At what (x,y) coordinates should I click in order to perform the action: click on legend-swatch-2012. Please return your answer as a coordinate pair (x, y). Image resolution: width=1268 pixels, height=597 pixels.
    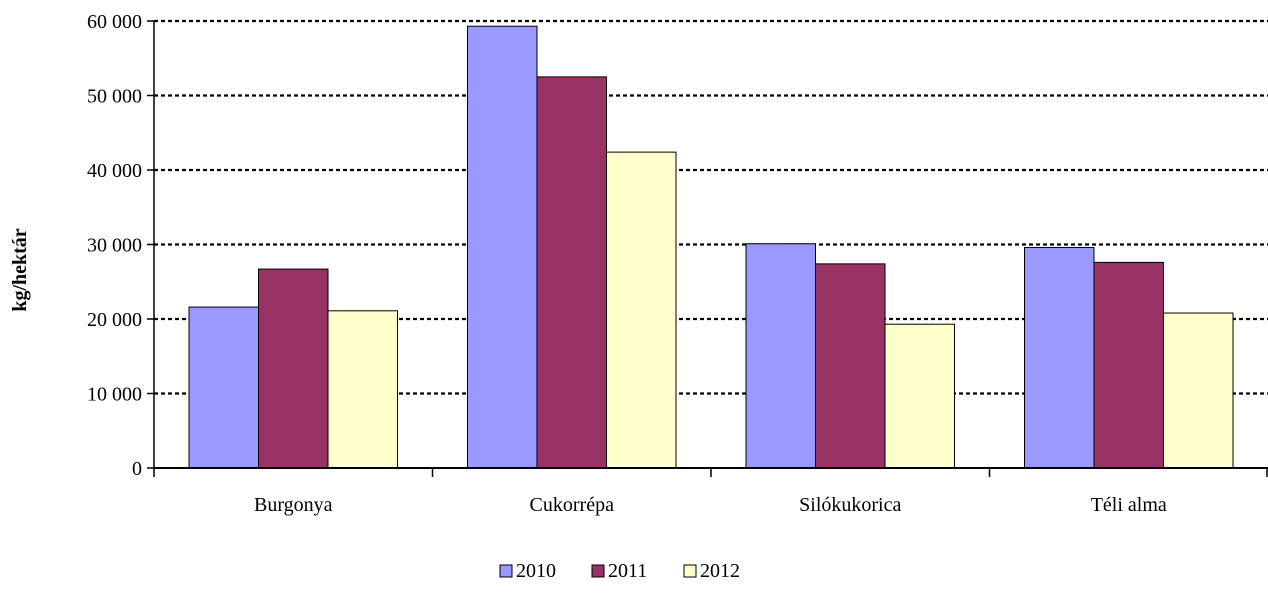
    Looking at the image, I should click on (690, 571).